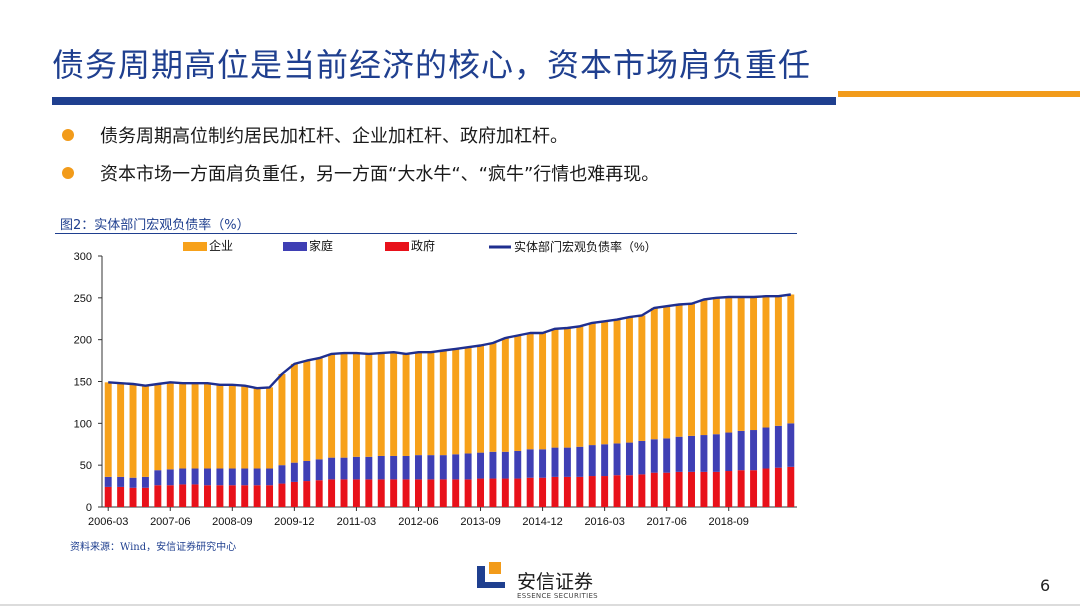 The image size is (1080, 608). I want to click on x-tick-label: 2014-12, so click(542, 522).